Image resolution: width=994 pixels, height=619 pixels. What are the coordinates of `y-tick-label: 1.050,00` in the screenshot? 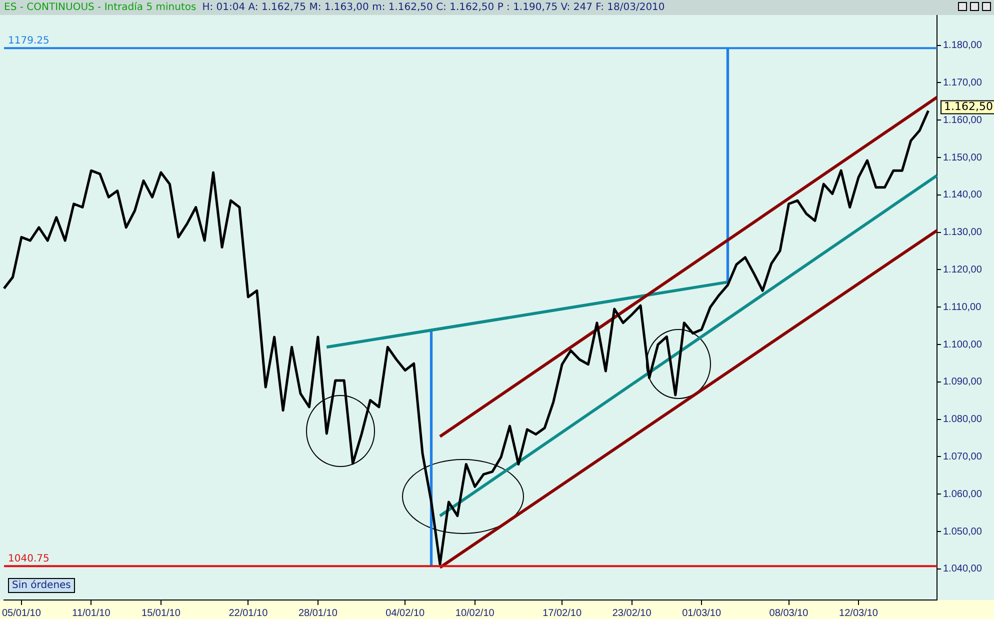 It's located at (962, 532).